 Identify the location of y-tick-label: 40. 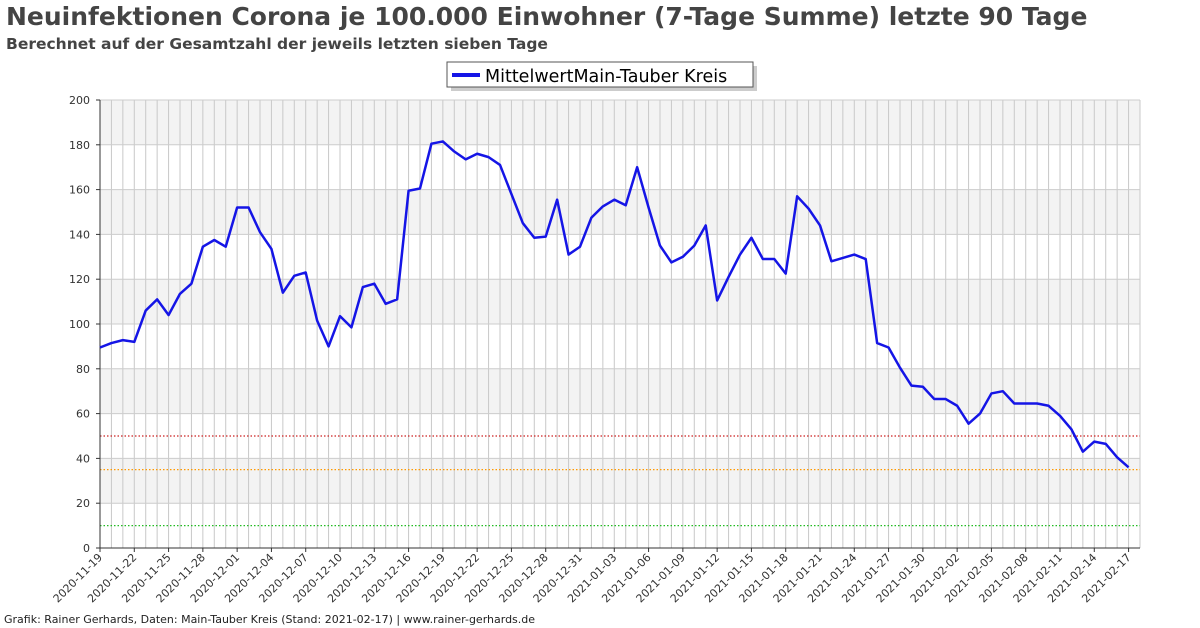
(83, 458).